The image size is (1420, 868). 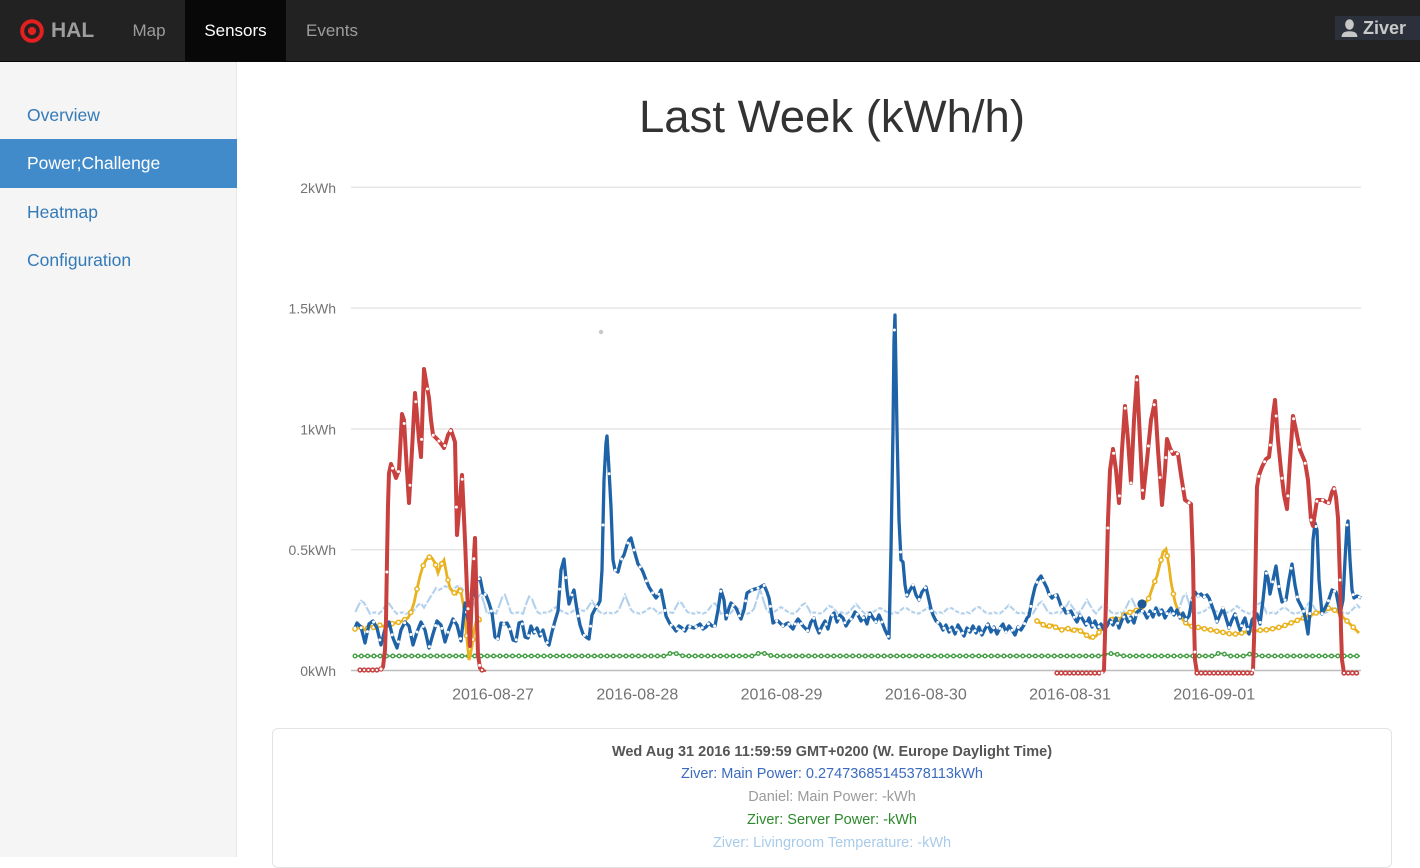 What do you see at coordinates (318, 188) in the screenshot?
I see `svg-text: 2kWh` at bounding box center [318, 188].